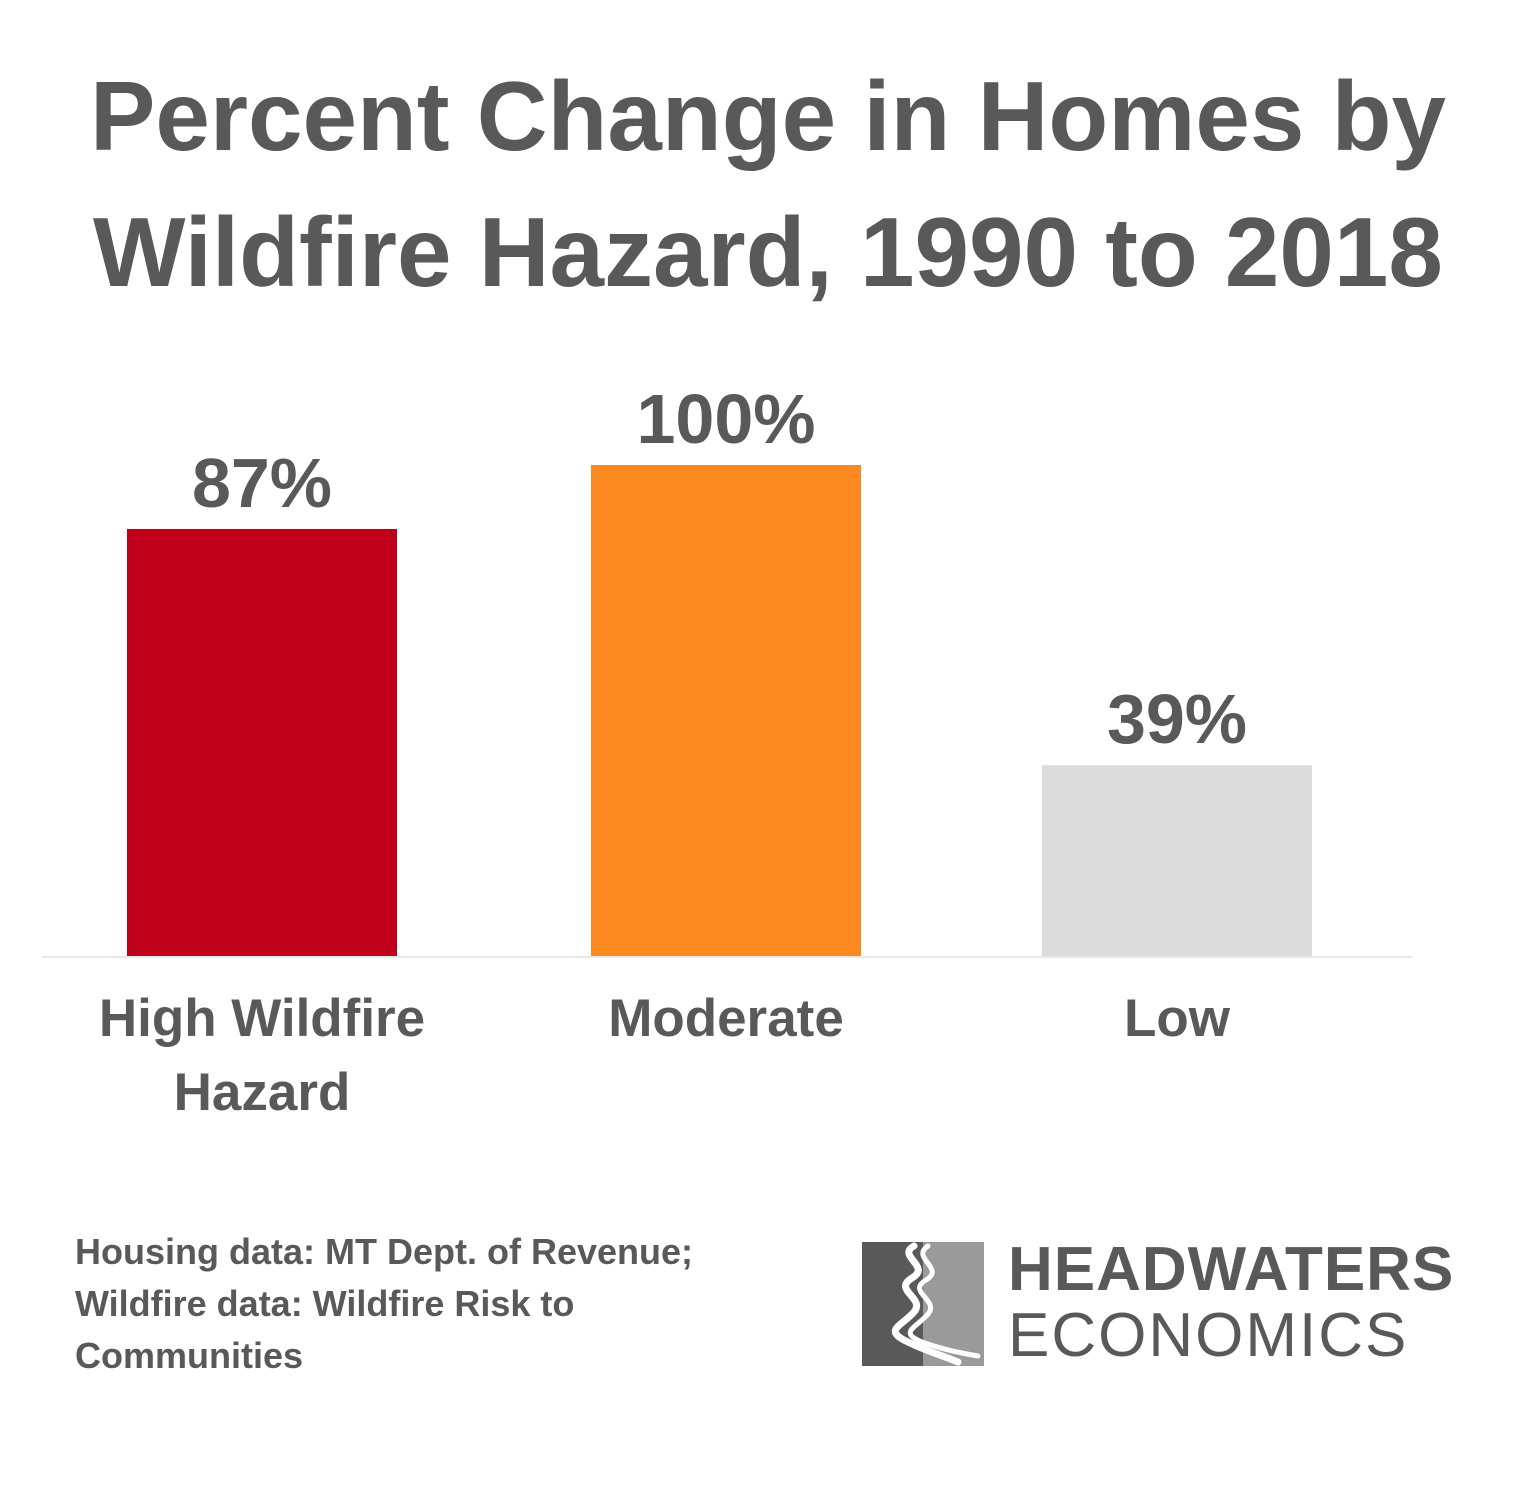 This screenshot has width=1536, height=1485. I want to click on category-label-2-line-0: Low, so click(1177, 1018).